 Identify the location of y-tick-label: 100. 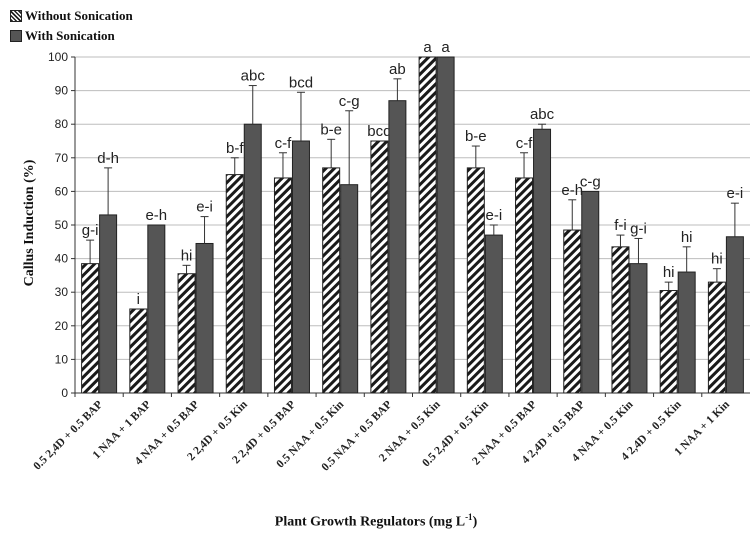
(58, 57).